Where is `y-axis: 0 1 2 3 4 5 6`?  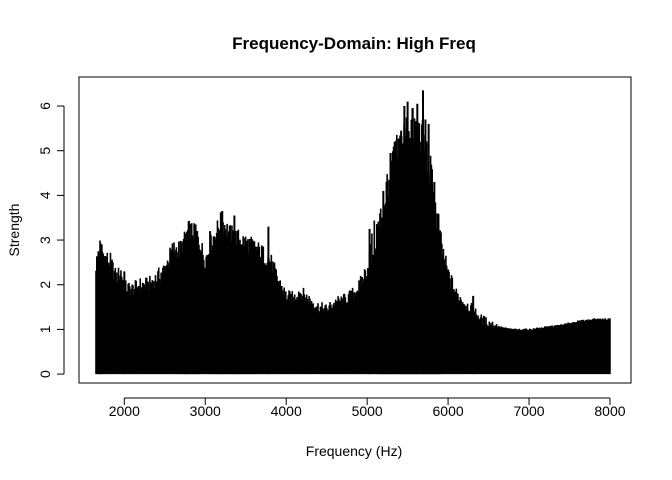 y-axis: 0 1 2 3 4 5 6 is located at coordinates (51, 240).